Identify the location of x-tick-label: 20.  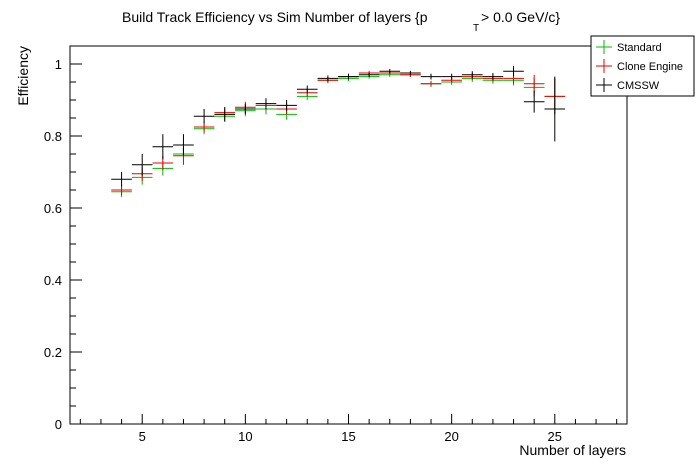
(451, 436).